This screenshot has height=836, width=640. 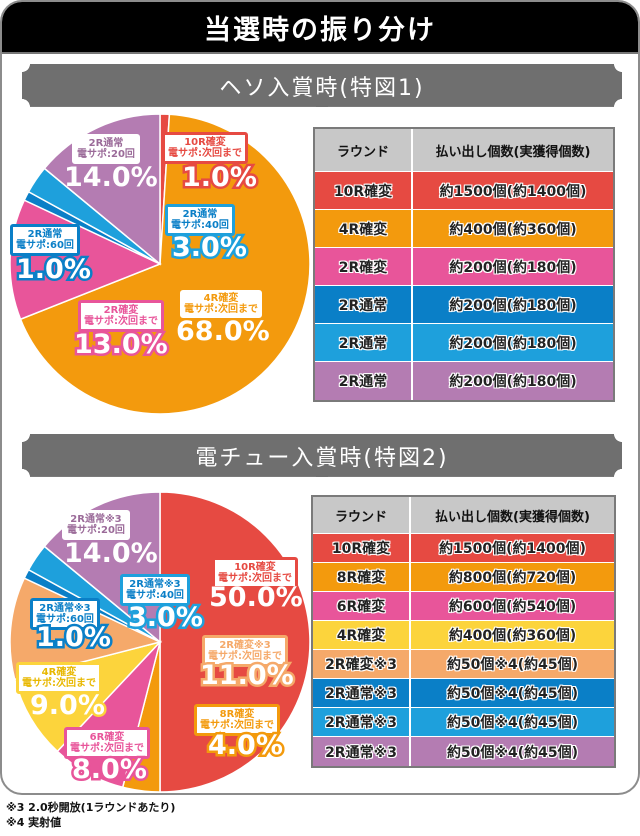 What do you see at coordinates (223, 331) in the screenshot?
I see `pie1-pct-4r: 68.0%` at bounding box center [223, 331].